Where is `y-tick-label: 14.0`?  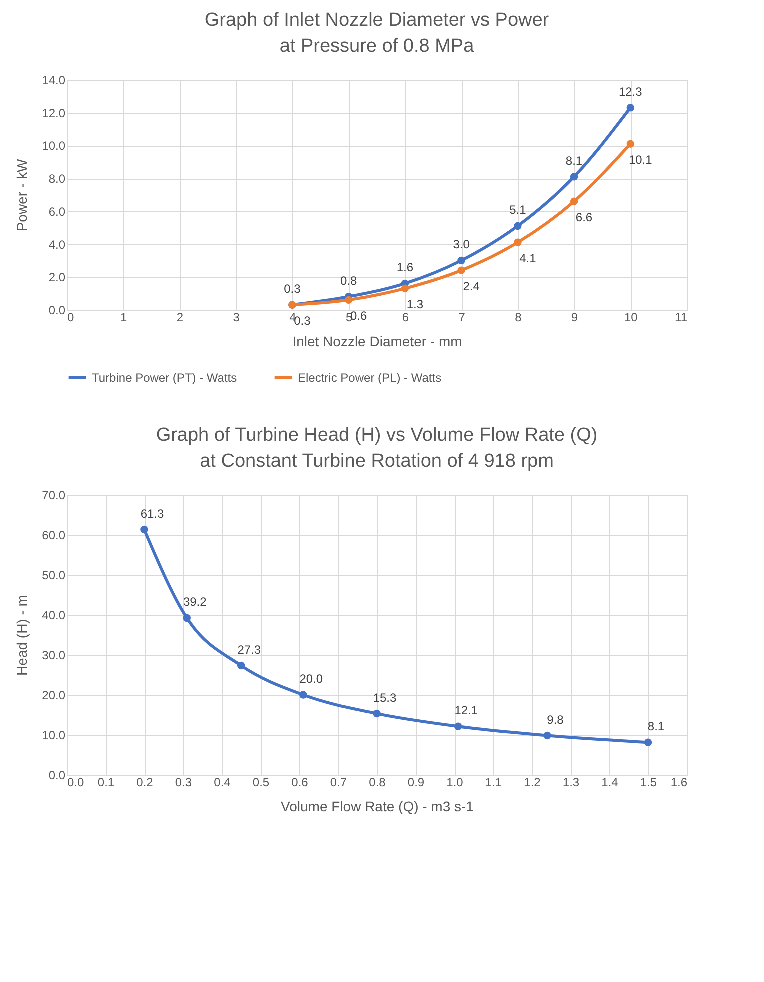
y-tick-label: 14.0 is located at coordinates (54, 81).